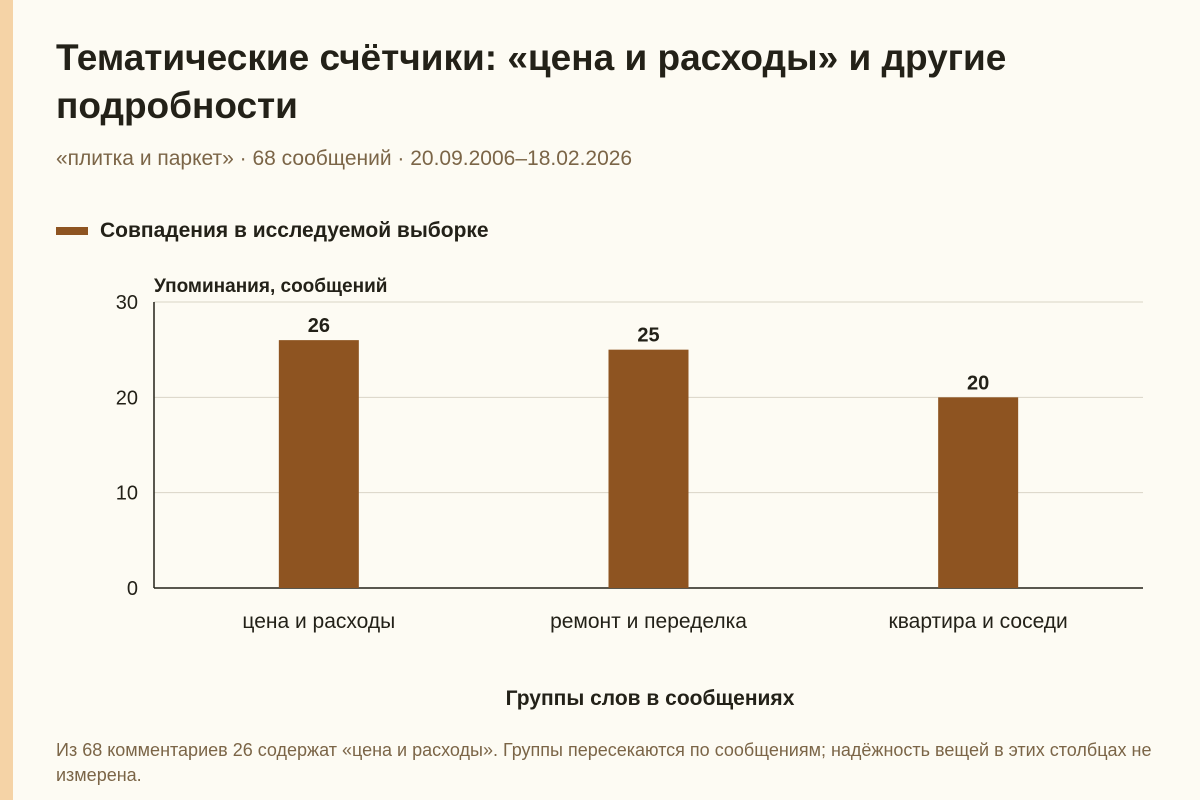  Describe the element at coordinates (6, 400) in the screenshot. I see `accent-strip` at that location.